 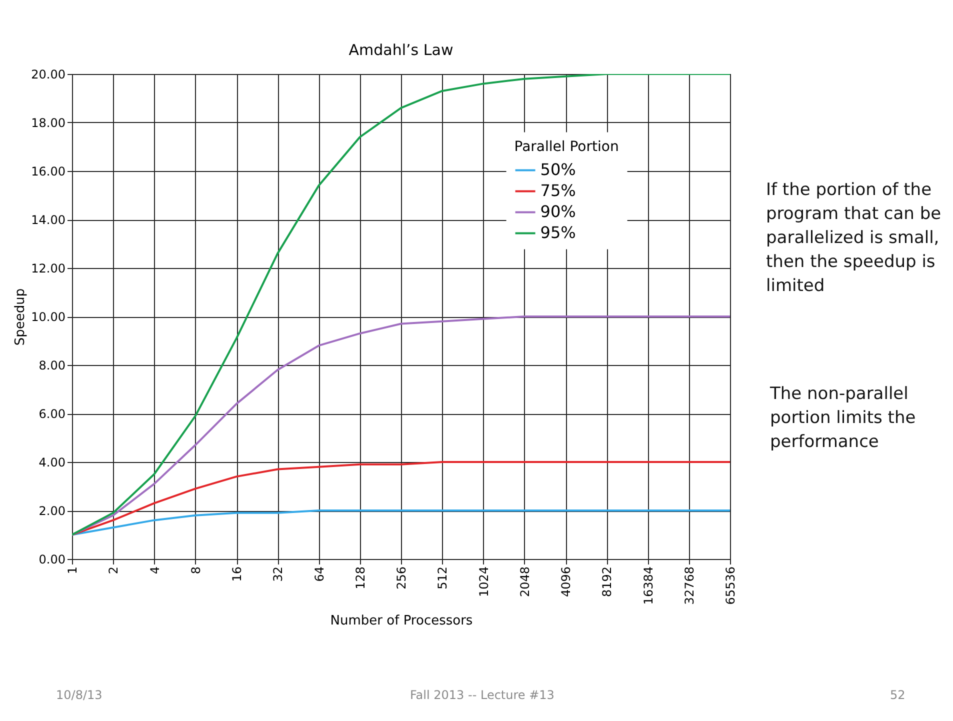 What do you see at coordinates (401, 578) in the screenshot?
I see `x-tick-label: 256` at bounding box center [401, 578].